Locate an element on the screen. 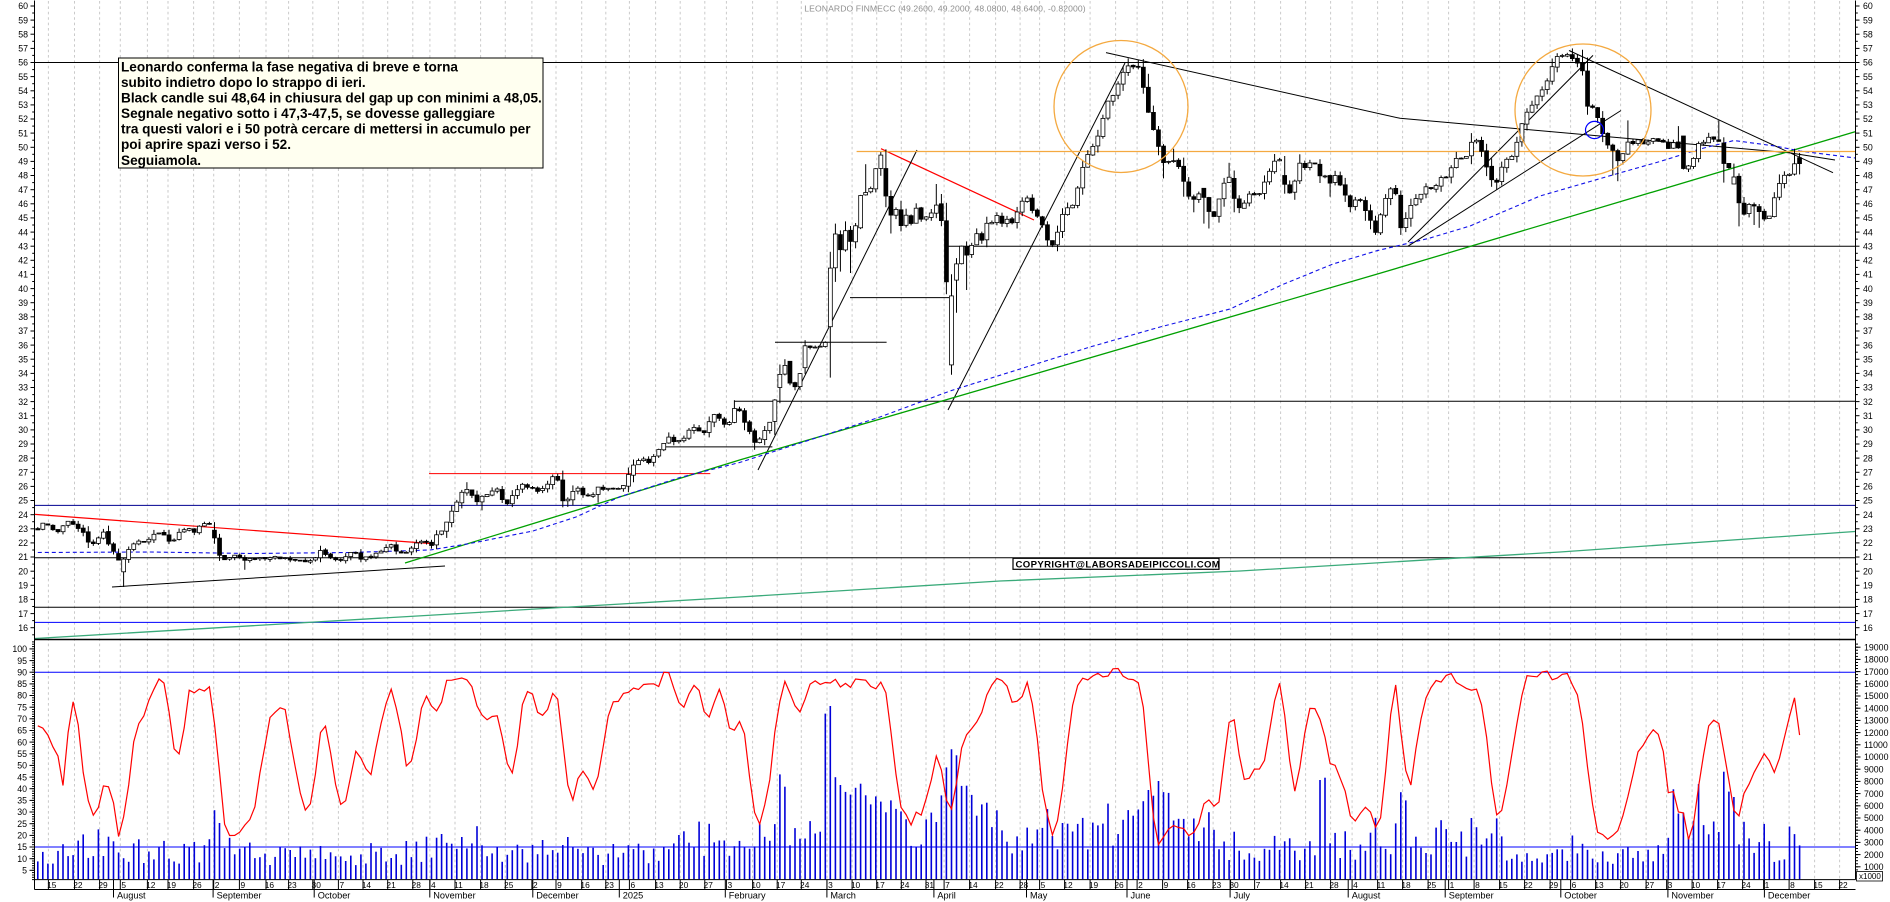  svg-text: 48 is located at coordinates (23, 176).